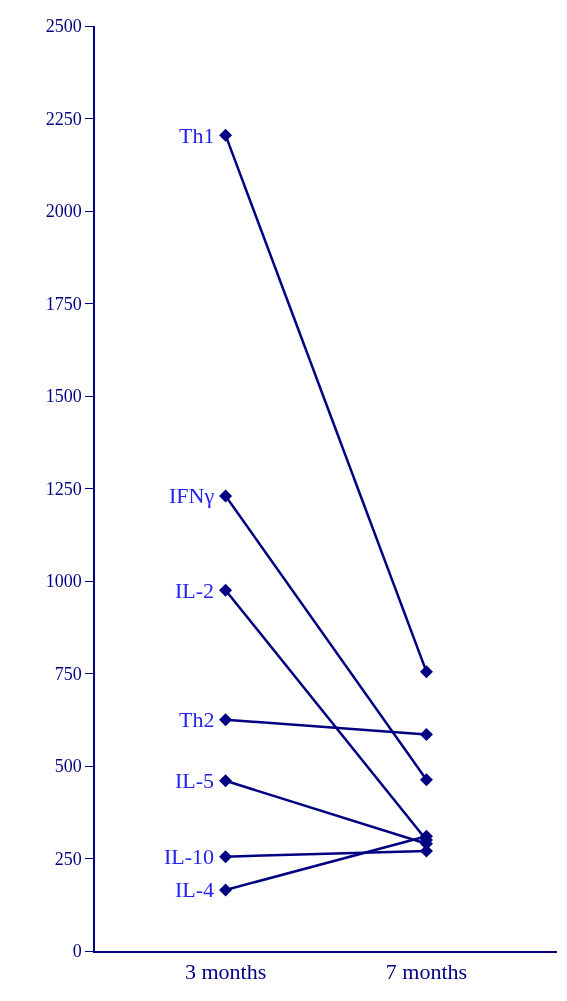 This screenshot has height=1001, width=567. Describe the element at coordinates (63, 396) in the screenshot. I see `y-tick-label: 1500` at that location.